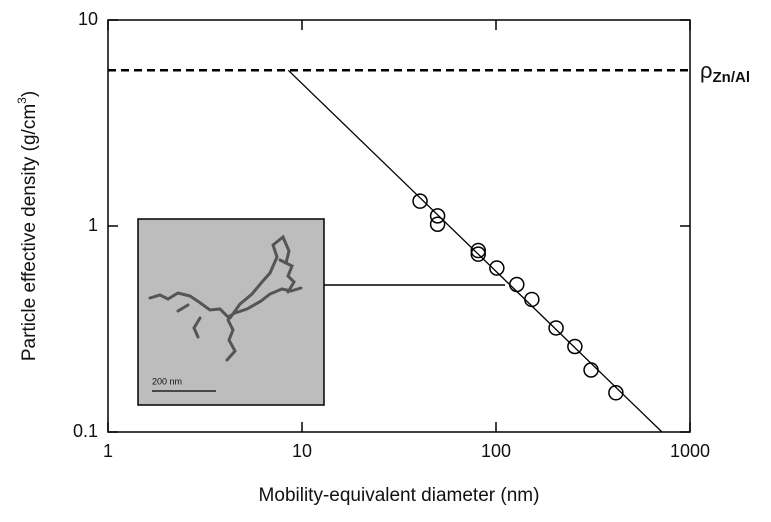  What do you see at coordinates (690, 451) in the screenshot?
I see `x-tick-label: 1000` at bounding box center [690, 451].